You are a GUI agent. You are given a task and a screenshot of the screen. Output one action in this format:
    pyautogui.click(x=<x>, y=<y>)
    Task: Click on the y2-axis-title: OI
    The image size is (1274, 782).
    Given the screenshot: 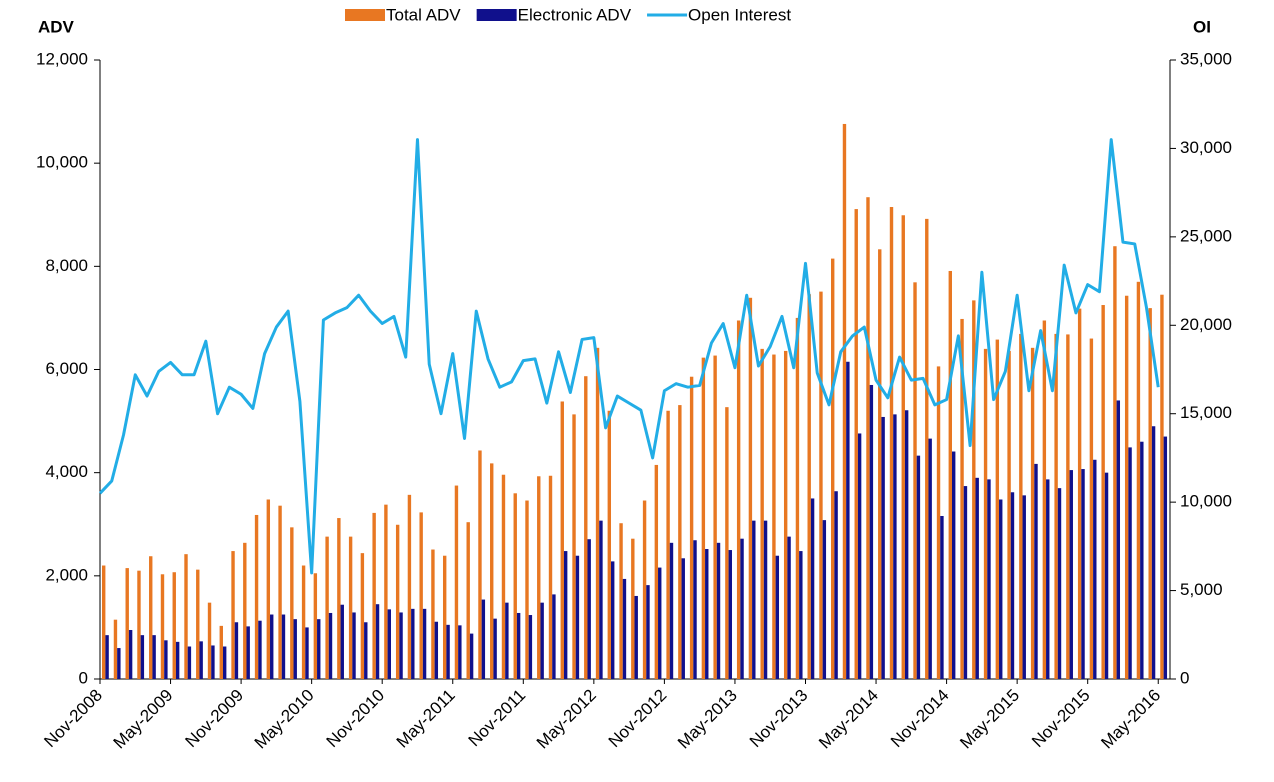 What is the action you would take?
    pyautogui.click(x=1202, y=26)
    